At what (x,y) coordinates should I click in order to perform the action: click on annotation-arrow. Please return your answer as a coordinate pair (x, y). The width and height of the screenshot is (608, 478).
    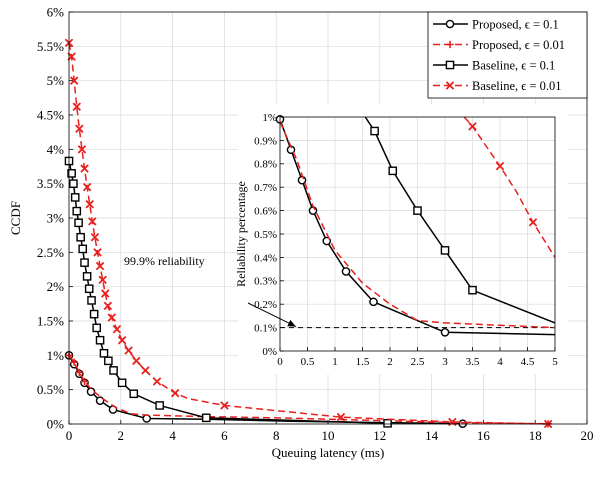
    Looking at the image, I should click on (272, 315).